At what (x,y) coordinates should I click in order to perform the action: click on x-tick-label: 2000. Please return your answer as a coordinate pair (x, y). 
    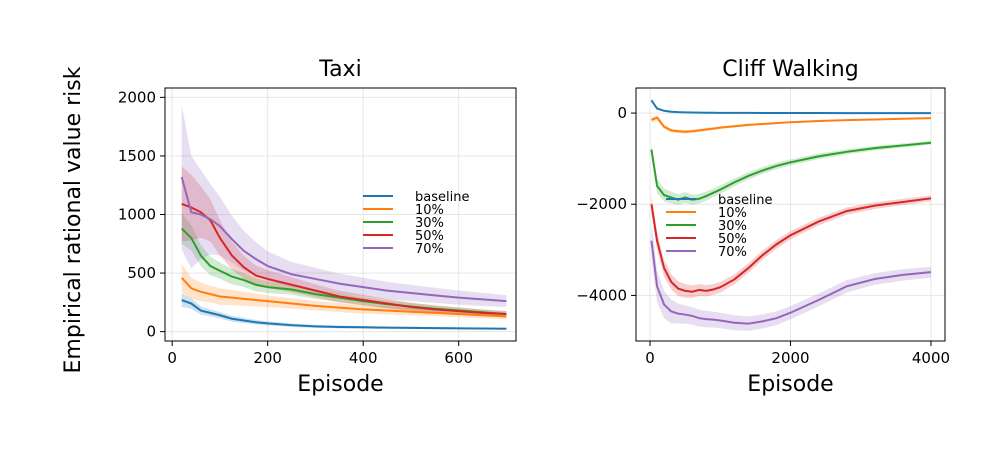
    Looking at the image, I should click on (790, 358).